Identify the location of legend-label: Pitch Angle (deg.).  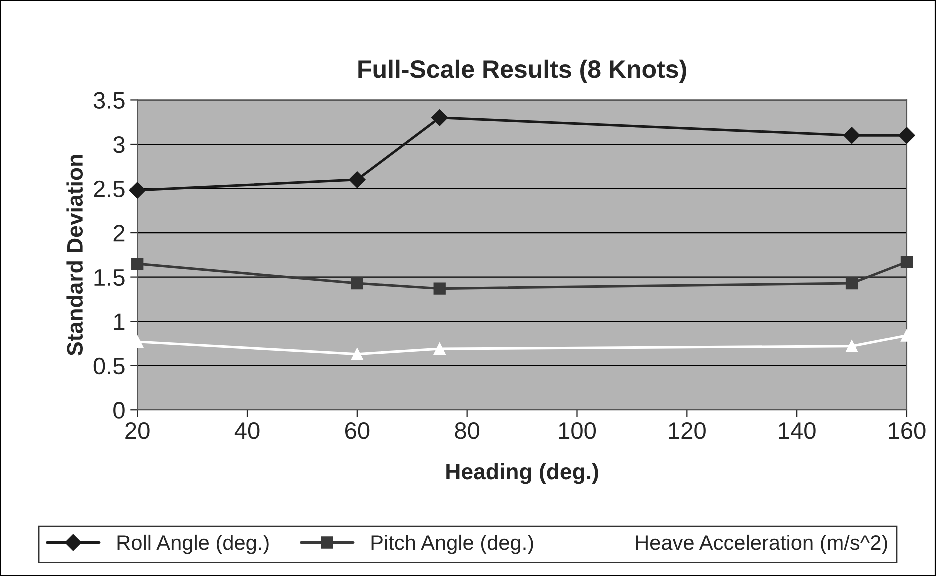
(453, 544).